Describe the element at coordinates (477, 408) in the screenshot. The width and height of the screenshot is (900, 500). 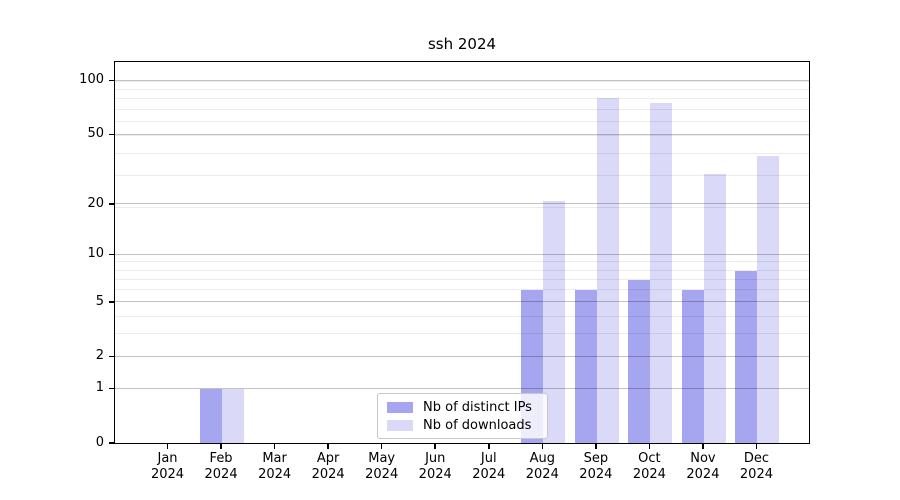
I see `legend-label: Nb of distinct IPs` at that location.